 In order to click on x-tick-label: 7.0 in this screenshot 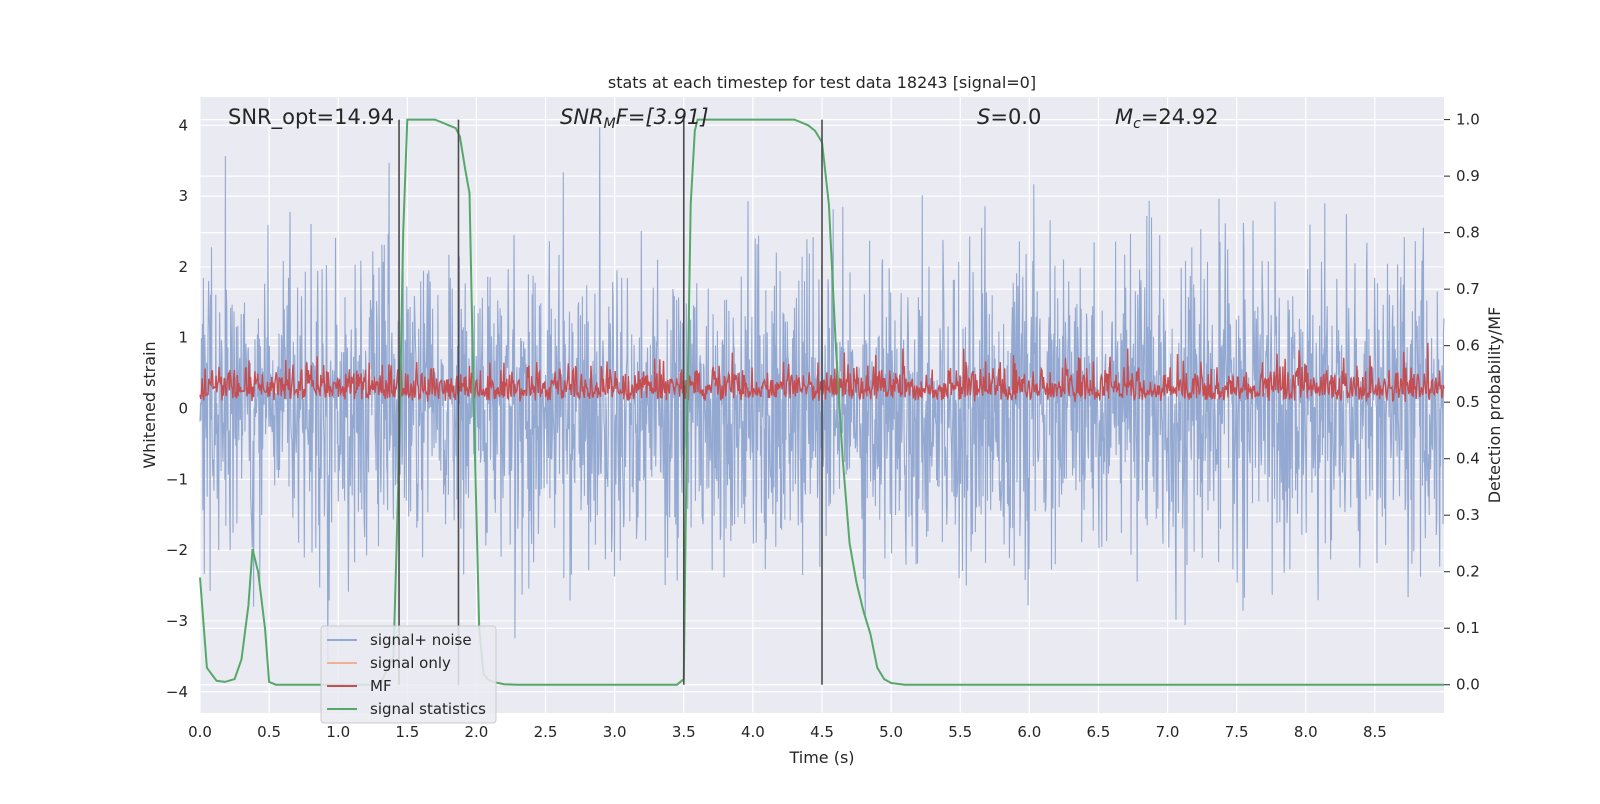, I will do `click(1168, 732)`.